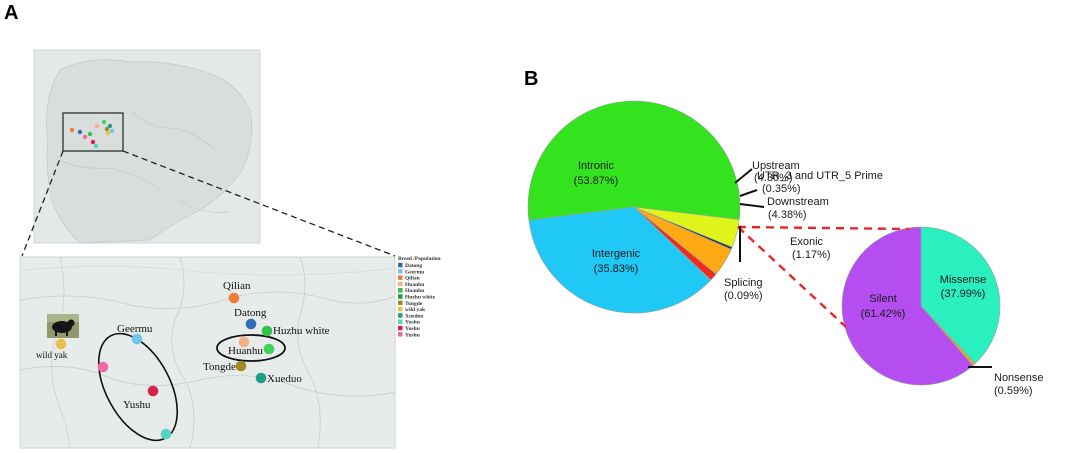 This screenshot has width=1065, height=453. I want to click on data-label-nonsense: Nonsense, so click(1019, 378).